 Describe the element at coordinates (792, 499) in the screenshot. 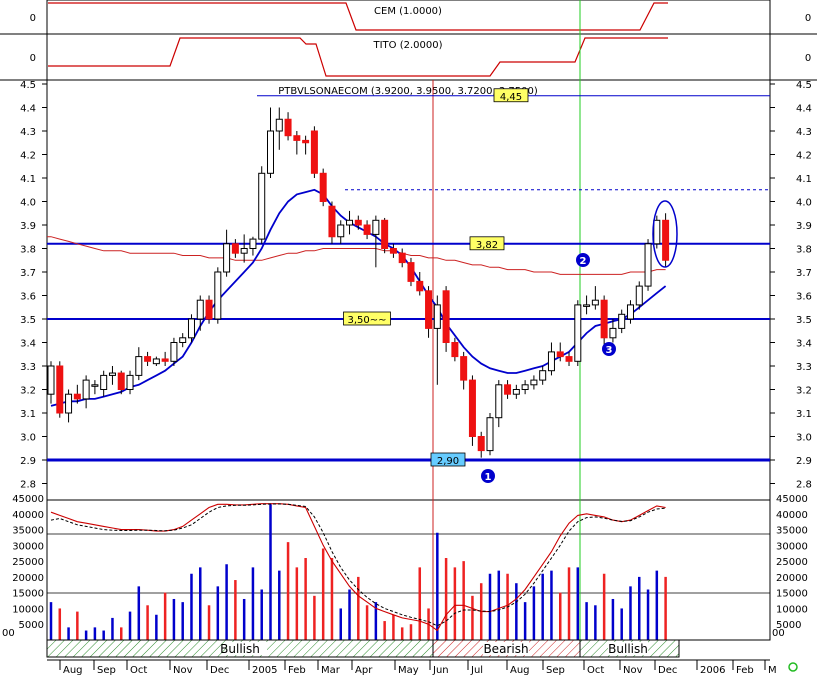

I see `volume-tick-right: 45000` at that location.